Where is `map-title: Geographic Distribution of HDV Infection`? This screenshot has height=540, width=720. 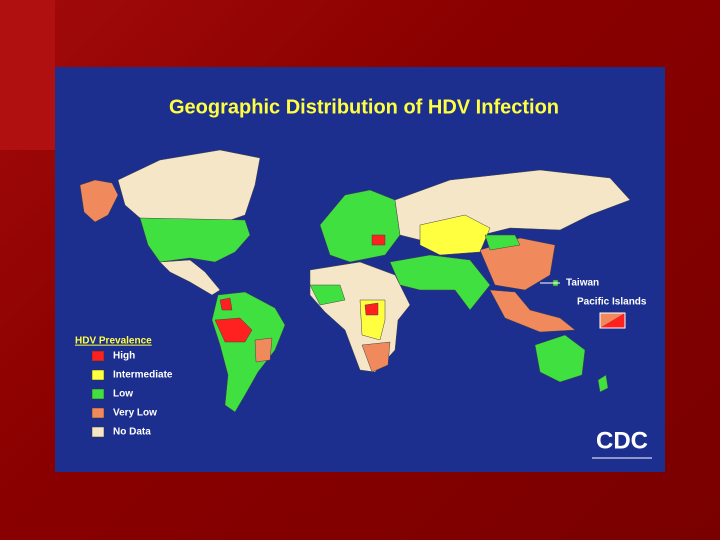
map-title: Geographic Distribution of HDV Infection is located at coordinates (364, 107).